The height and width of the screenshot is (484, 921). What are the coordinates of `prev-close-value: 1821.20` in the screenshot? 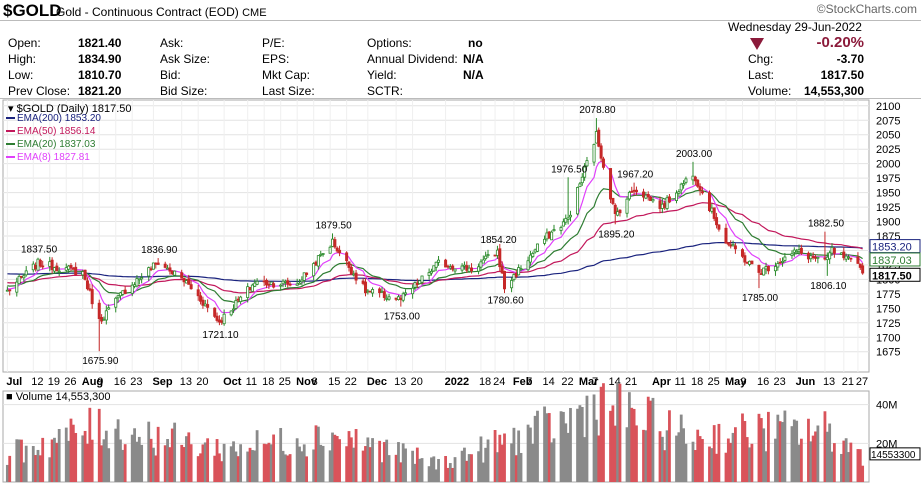 It's located at (100, 91).